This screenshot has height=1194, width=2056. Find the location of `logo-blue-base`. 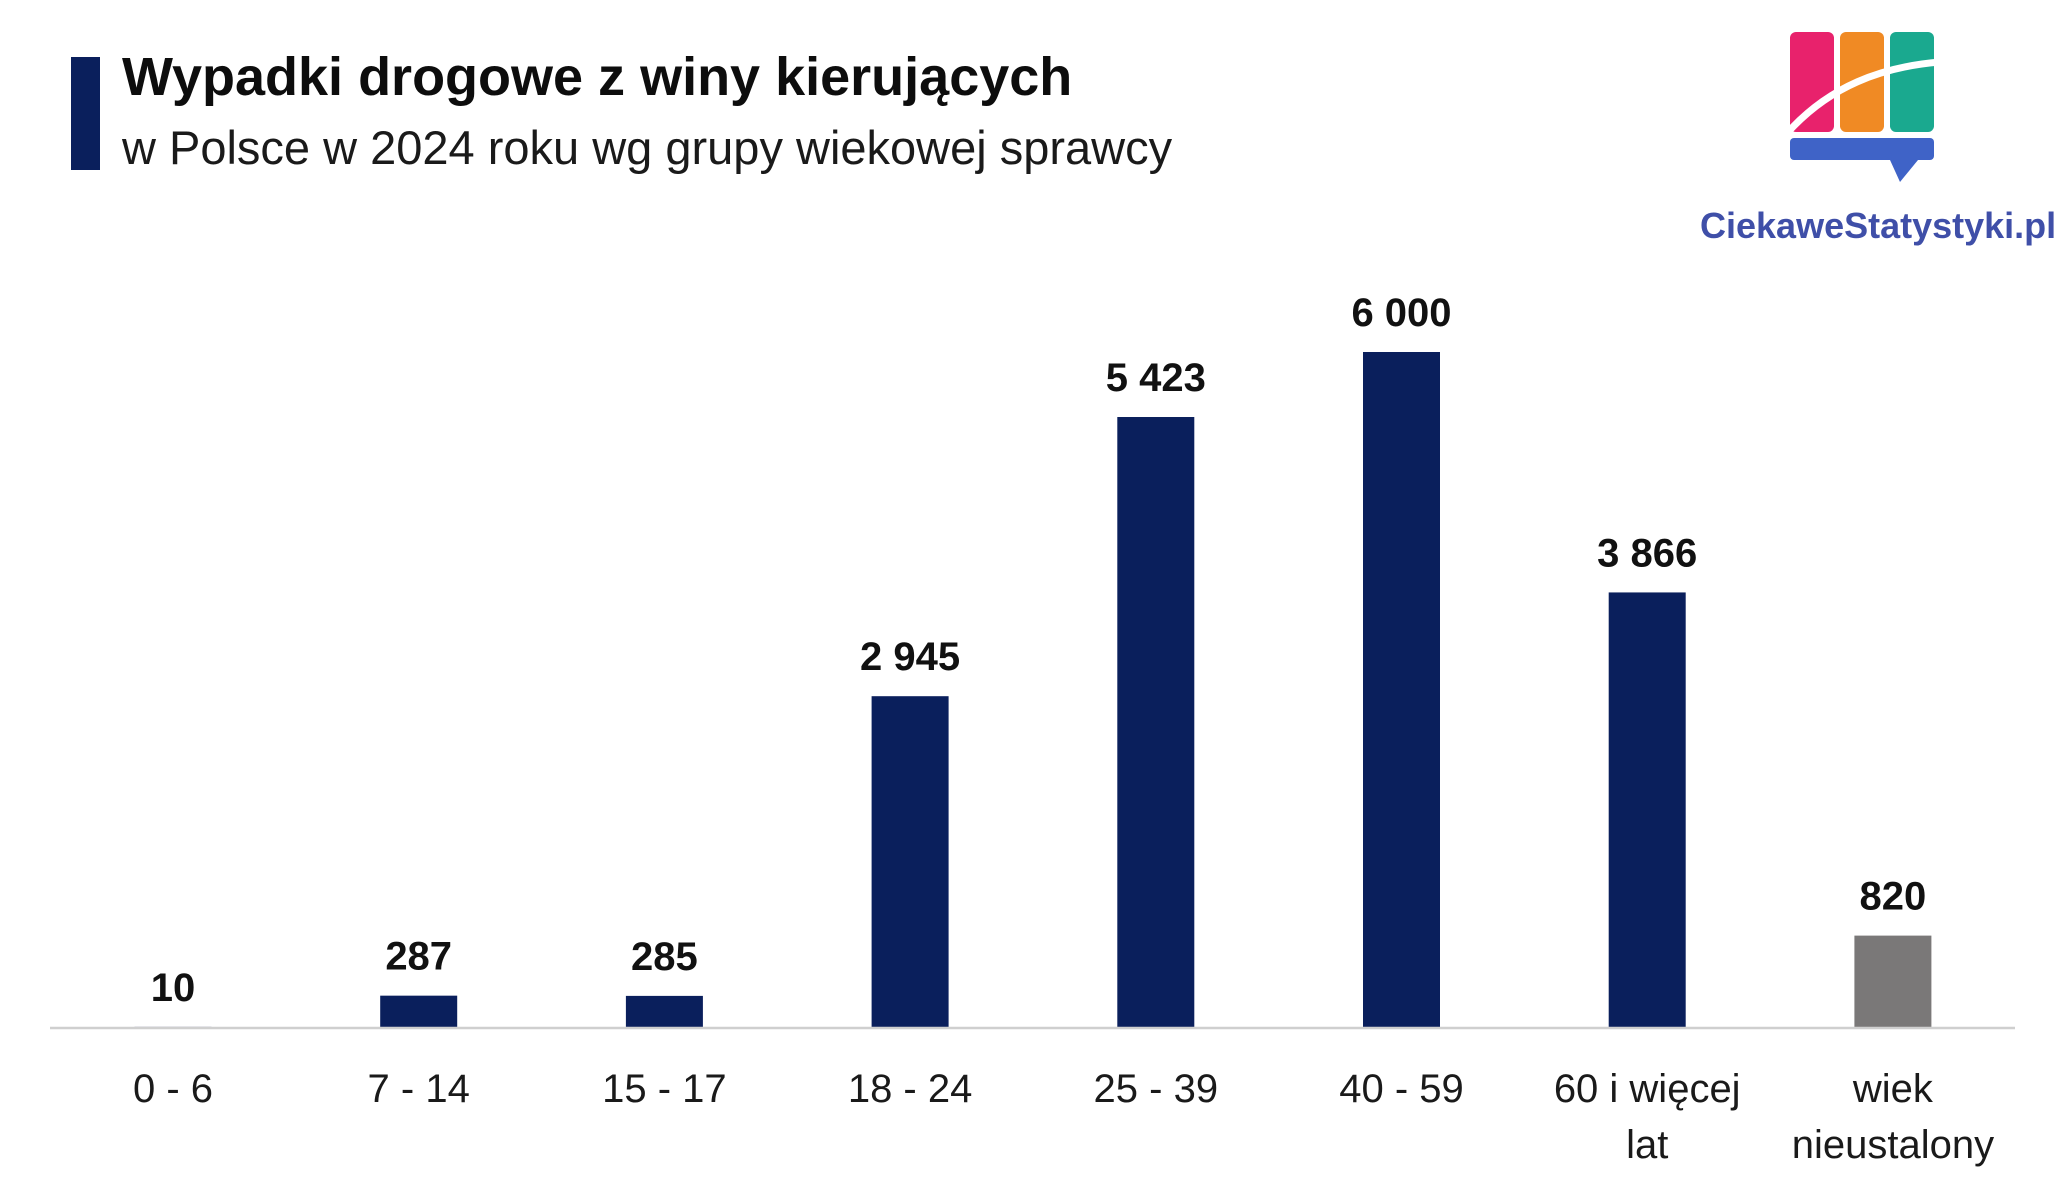

logo-blue-base is located at coordinates (1862, 149).